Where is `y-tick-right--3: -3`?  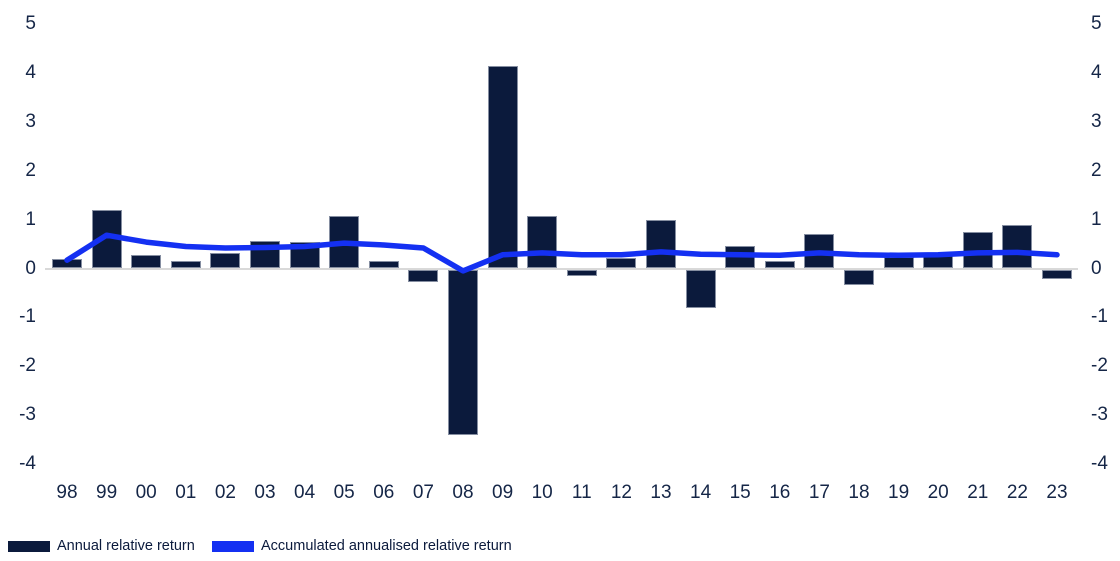
y-tick-right--3: -3 is located at coordinates (1099, 415).